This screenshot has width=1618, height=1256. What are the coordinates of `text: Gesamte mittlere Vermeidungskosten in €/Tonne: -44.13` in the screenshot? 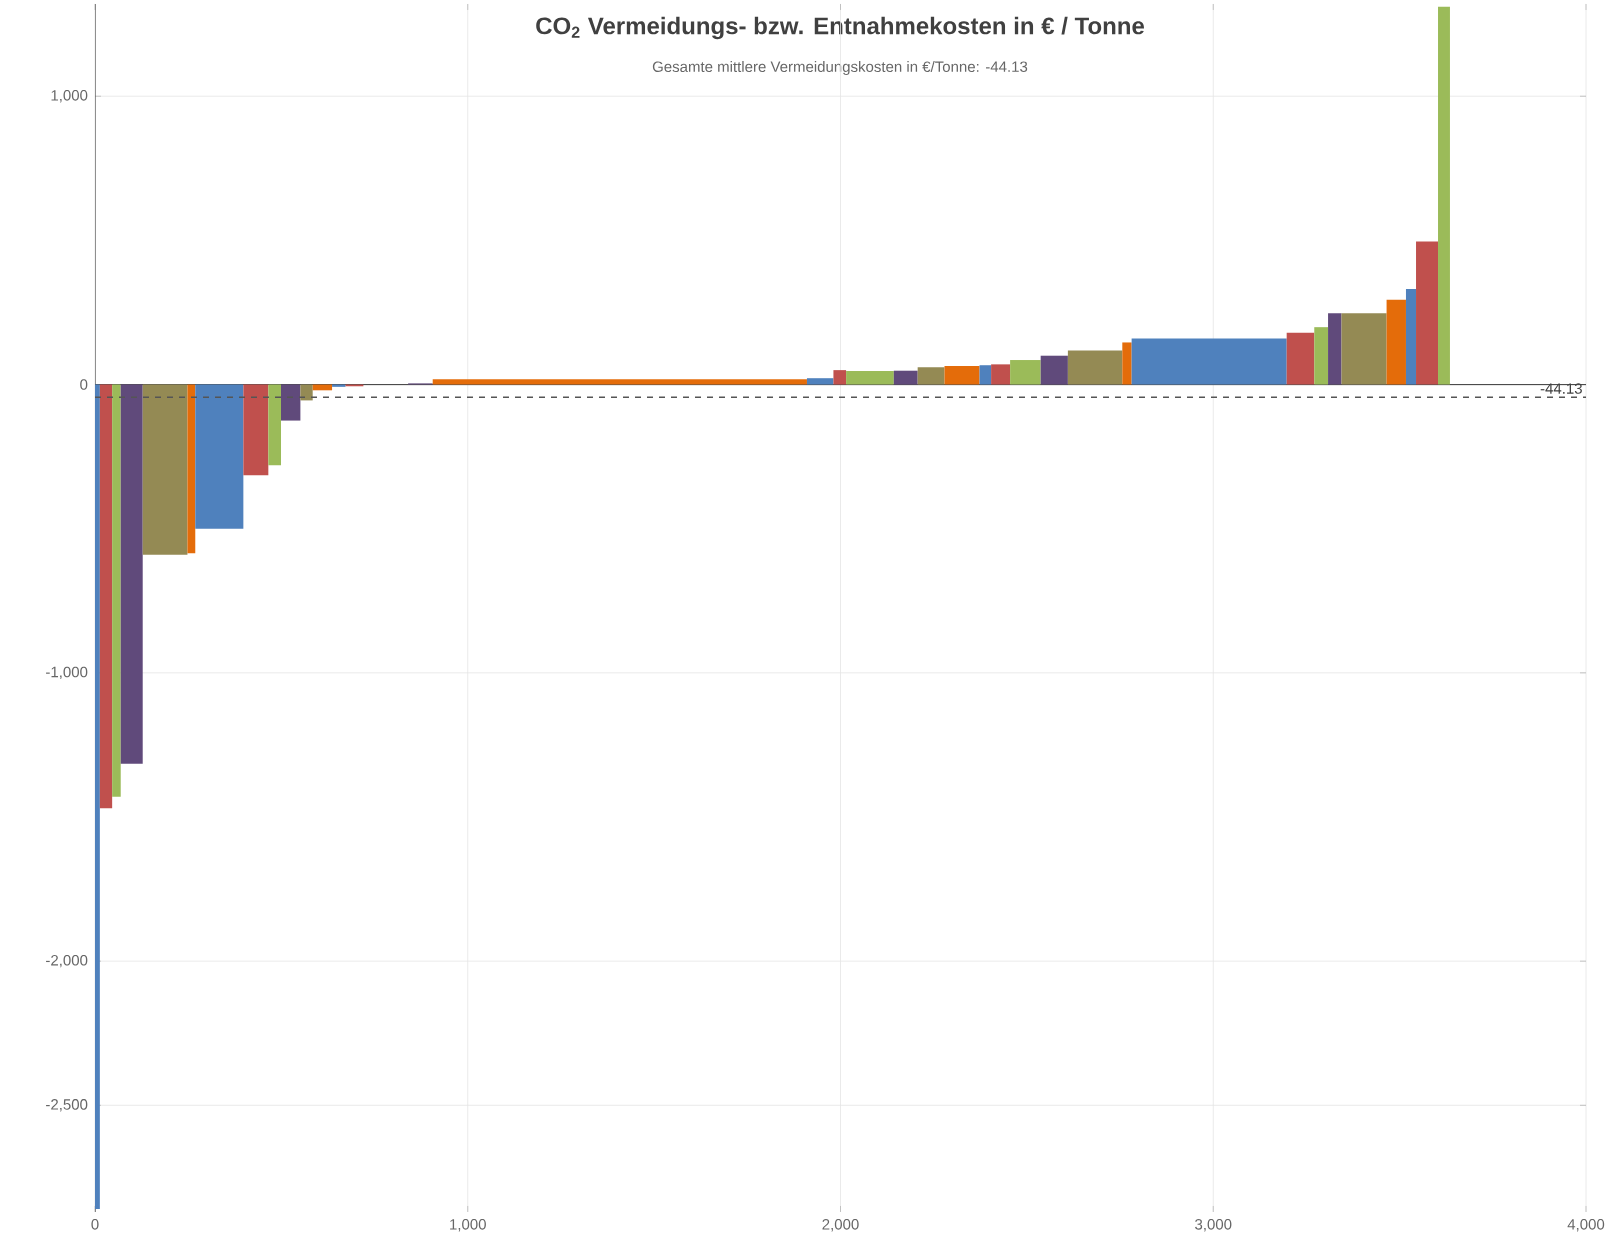 It's located at (840, 68).